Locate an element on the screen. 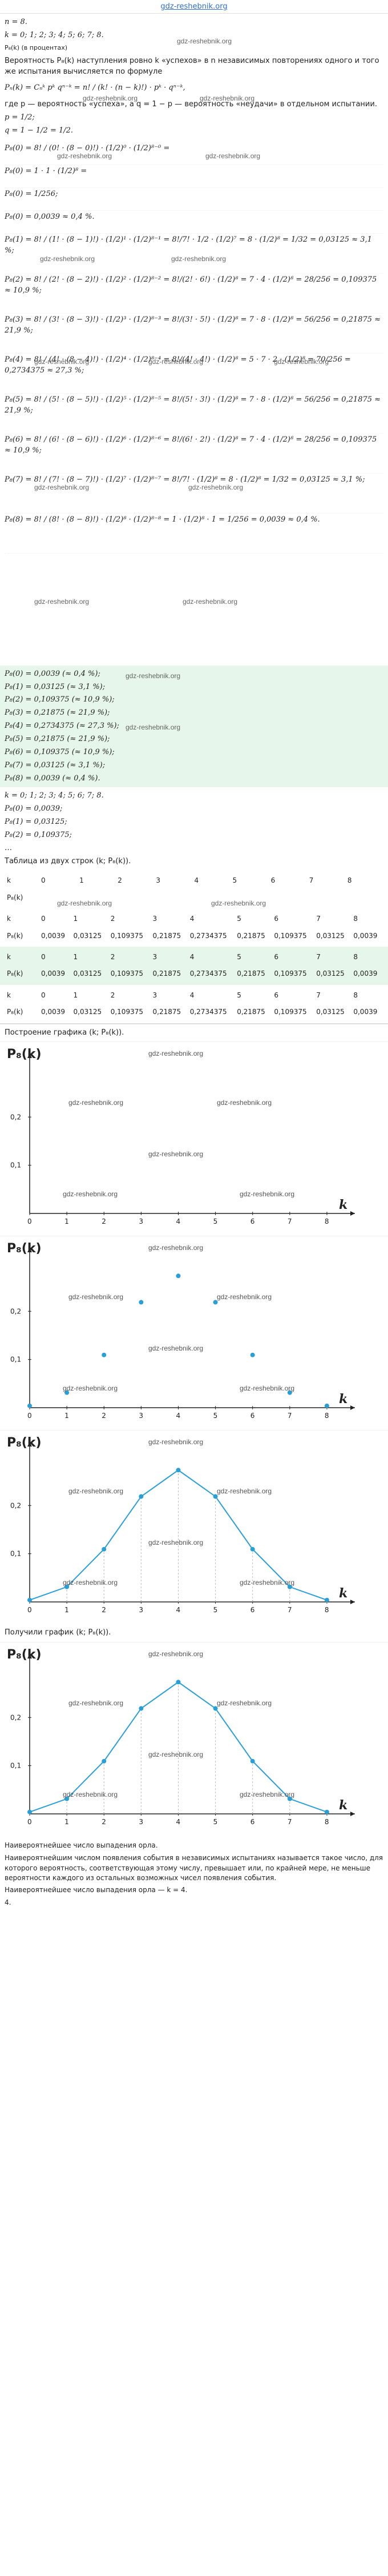 This screenshot has width=388, height=2576. calc-line: P₈(0) = 1 · 1 · (1/2)⁸ = is located at coordinates (194, 176).